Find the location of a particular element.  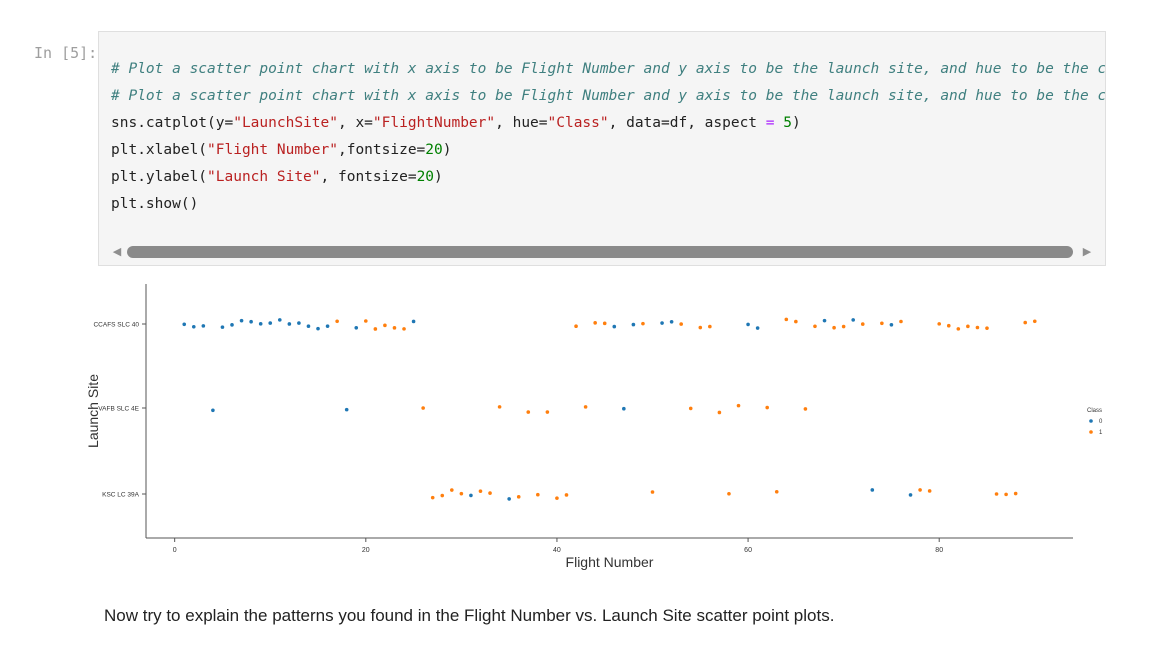

y-tick-label: KSC LC 39A is located at coordinates (121, 495).